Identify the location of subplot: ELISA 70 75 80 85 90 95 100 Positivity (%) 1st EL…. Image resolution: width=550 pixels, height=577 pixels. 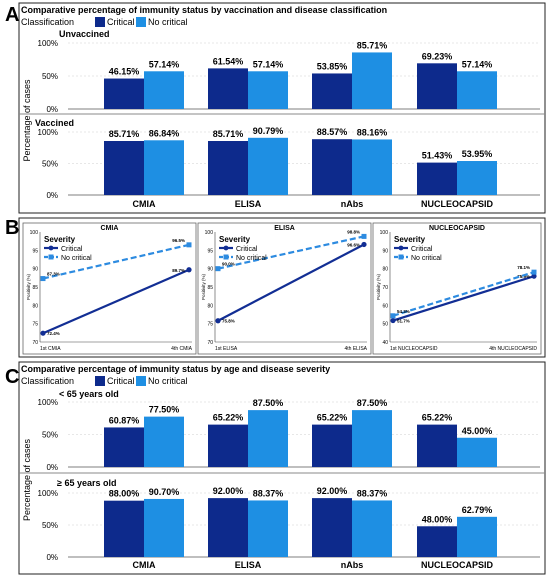
(284, 288).